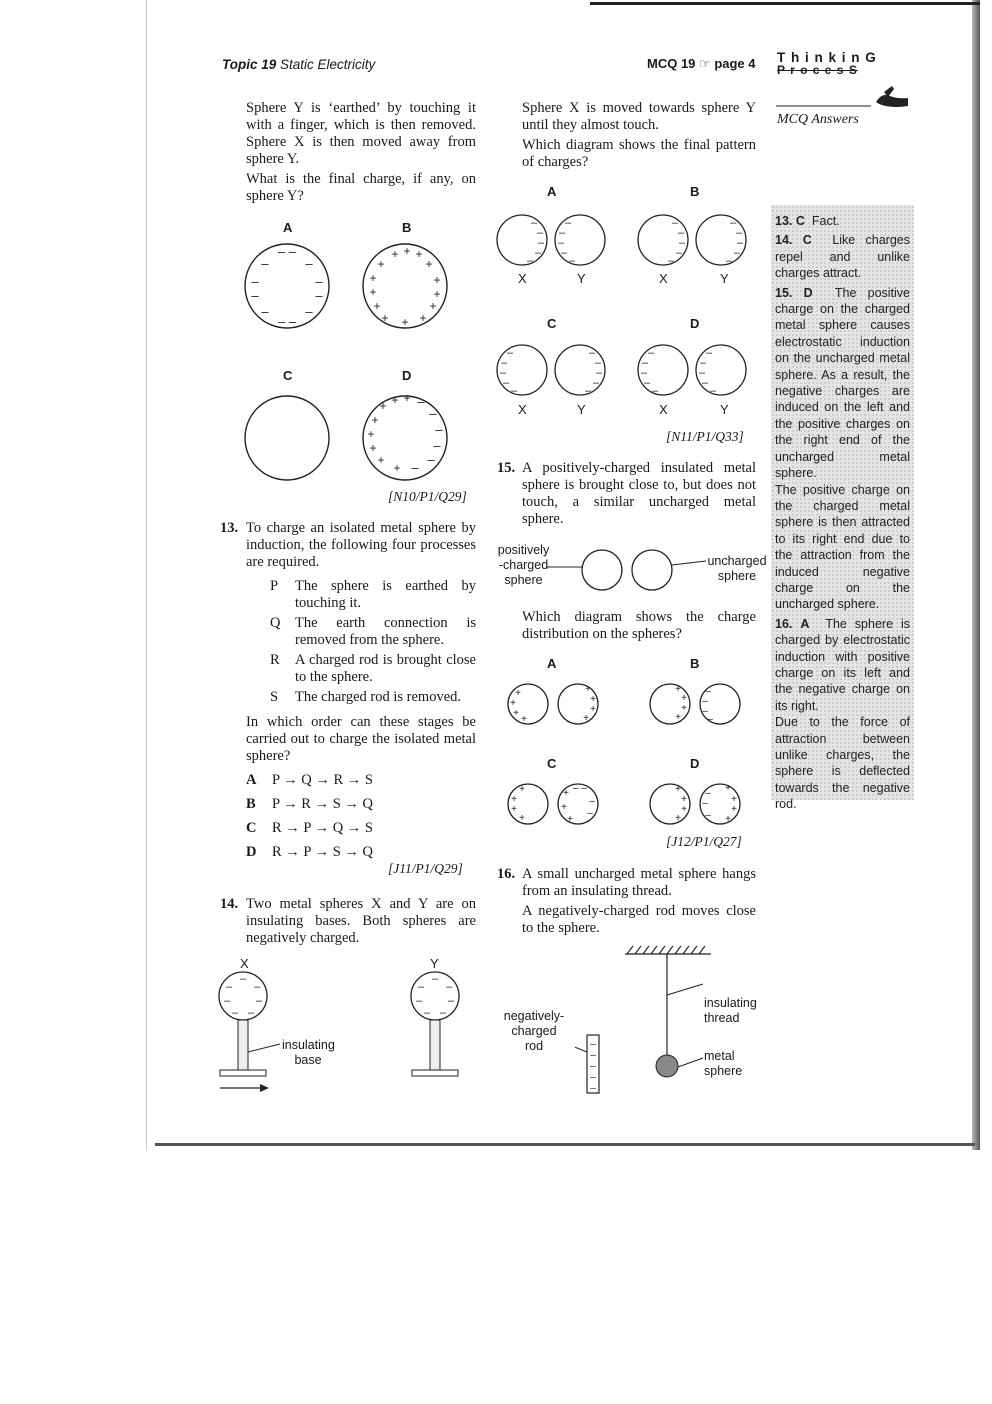 The image size is (992, 1404). What do you see at coordinates (229, 904) in the screenshot?
I see `q14-number: 14.` at bounding box center [229, 904].